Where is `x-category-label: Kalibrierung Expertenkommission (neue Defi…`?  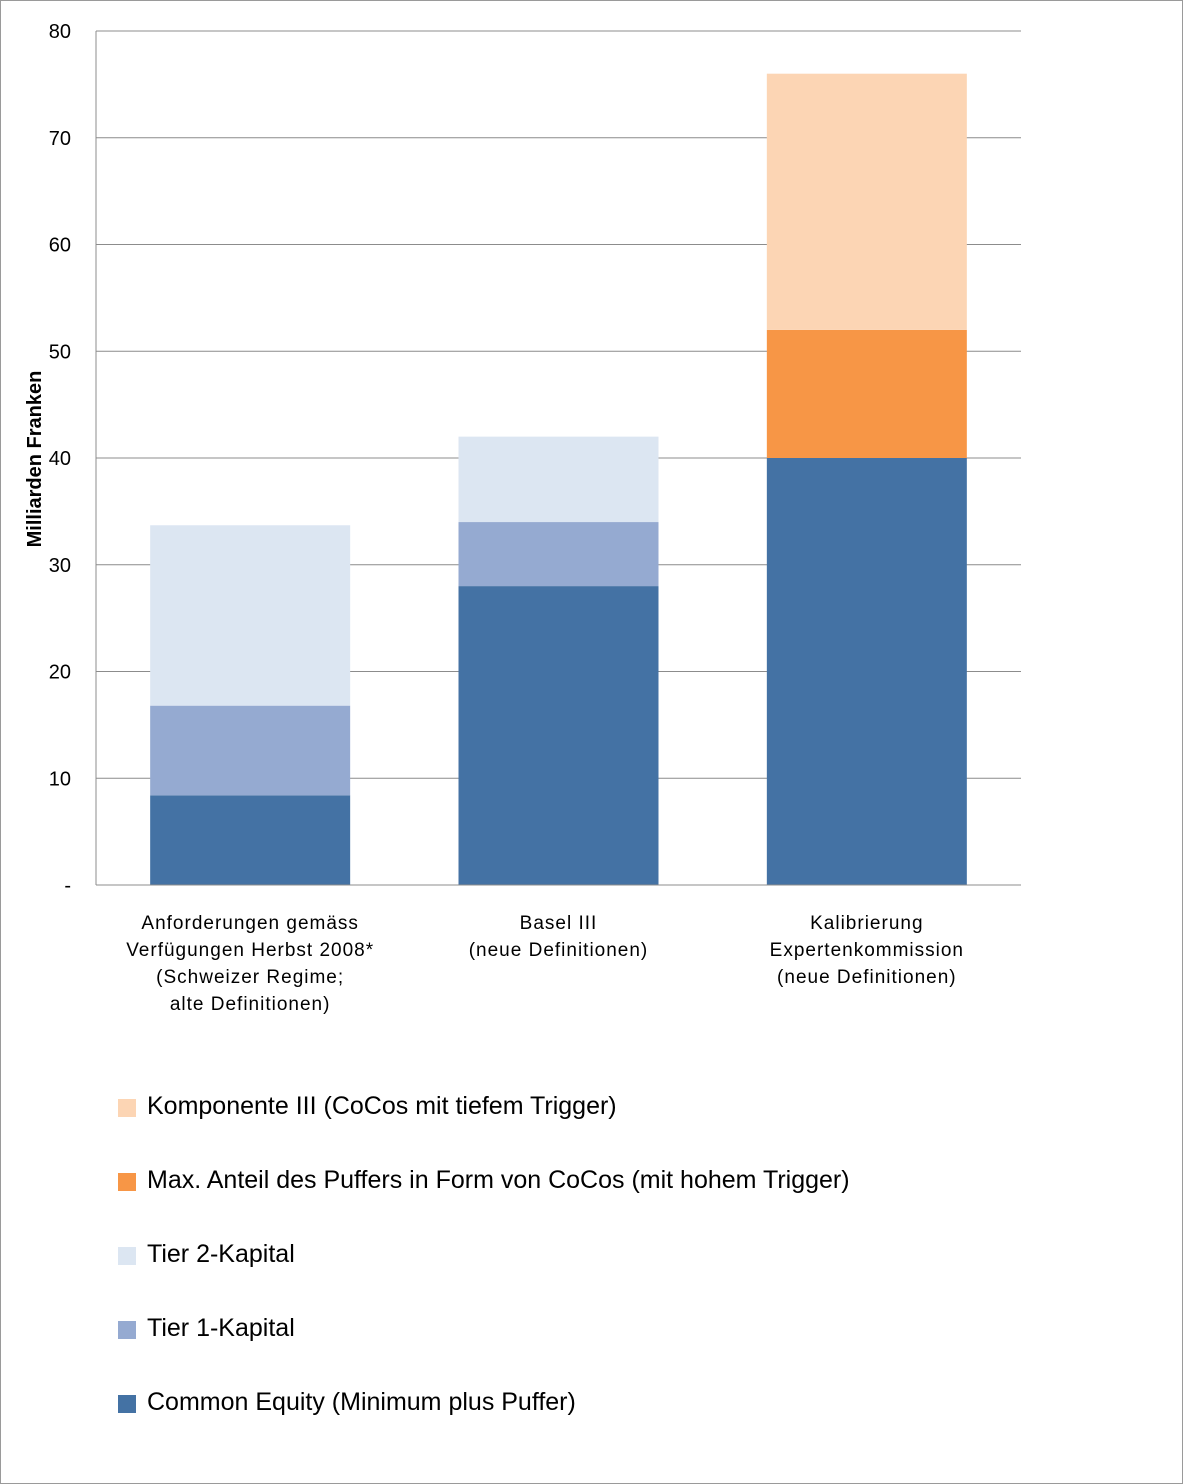
x-category-label: Kalibrierung Expertenkommission (neue Defi… is located at coordinates (867, 950).